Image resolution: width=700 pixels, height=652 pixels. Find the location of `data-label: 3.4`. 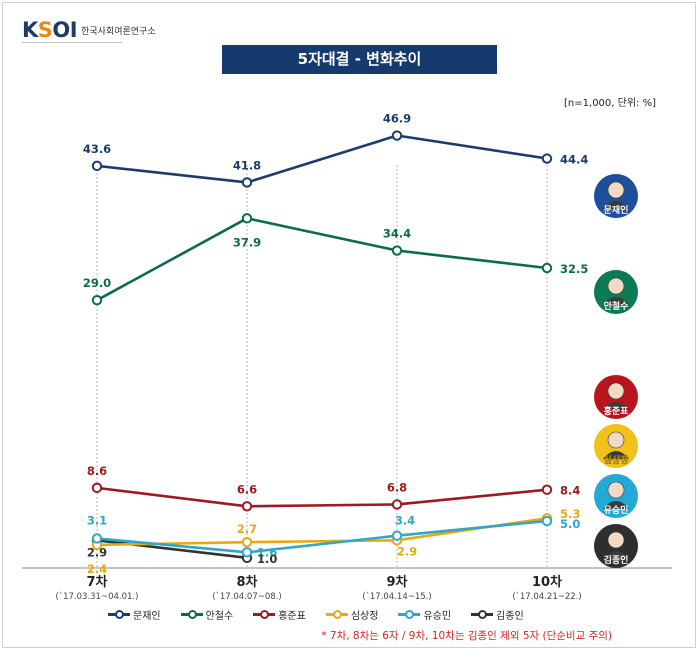

data-label: 3.4 is located at coordinates (405, 521).